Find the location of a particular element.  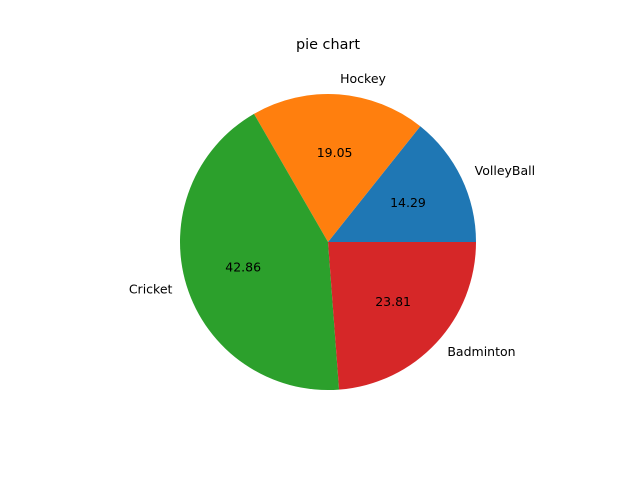

slice-label-volleyball: VolleyBall is located at coordinates (505, 170).